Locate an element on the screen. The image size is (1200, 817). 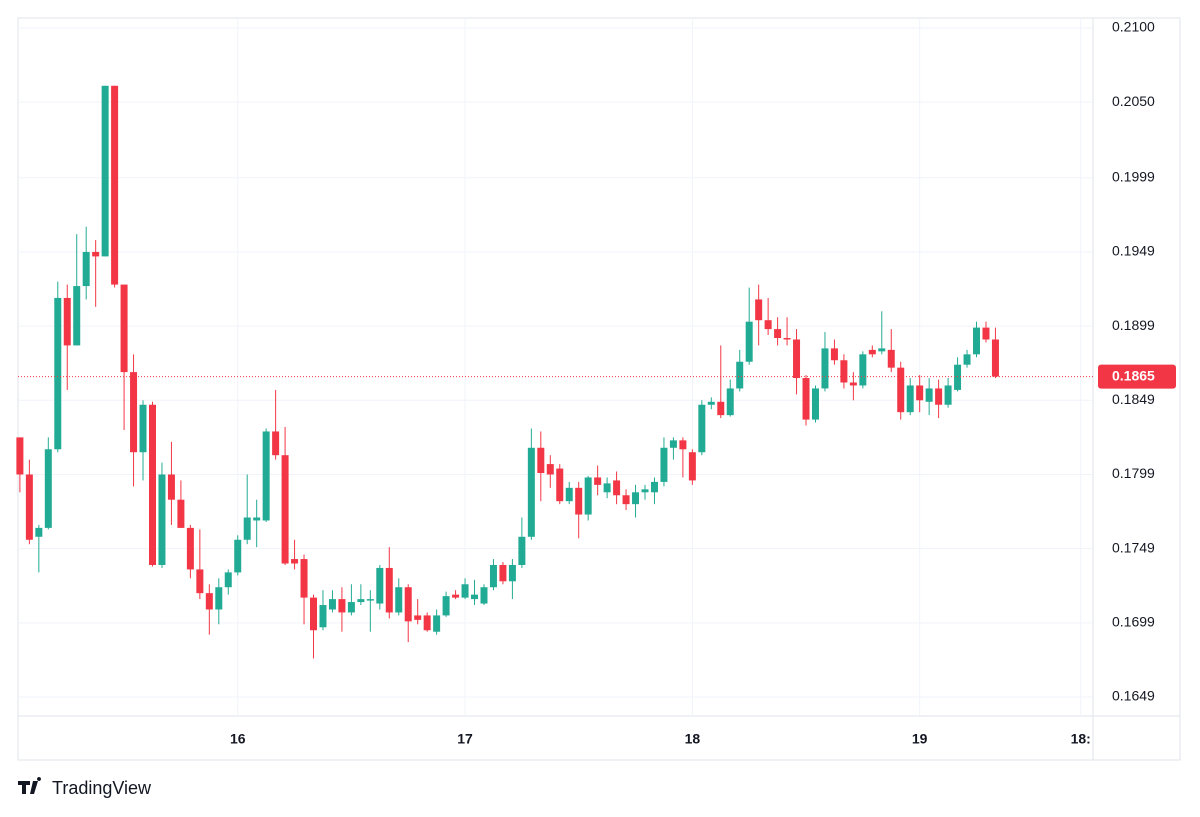
y-tick-label: 0.1699 is located at coordinates (1133, 622).